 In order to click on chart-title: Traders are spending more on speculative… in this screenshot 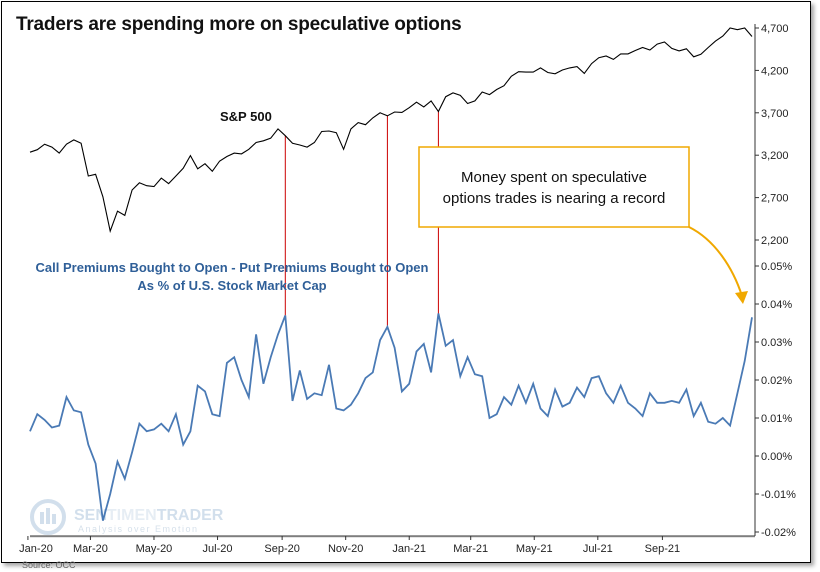, I will do `click(239, 24)`.